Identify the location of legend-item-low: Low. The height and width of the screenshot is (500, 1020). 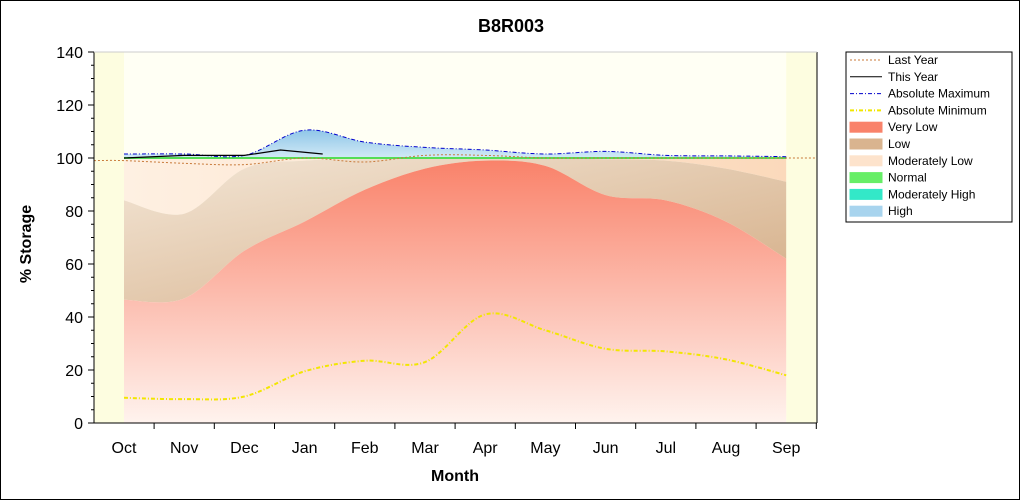
(879, 144).